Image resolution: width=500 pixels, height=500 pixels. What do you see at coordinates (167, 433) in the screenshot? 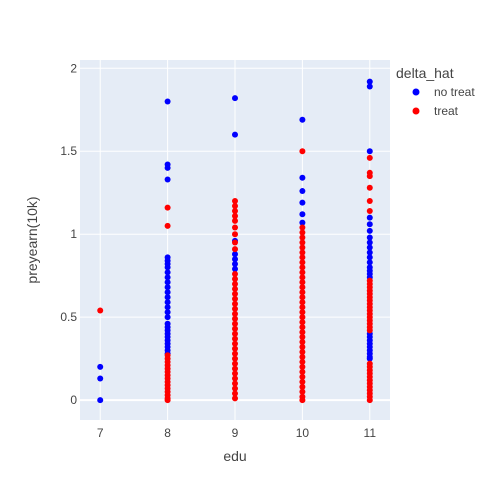
I see `x-tick-label: 8` at bounding box center [167, 433].